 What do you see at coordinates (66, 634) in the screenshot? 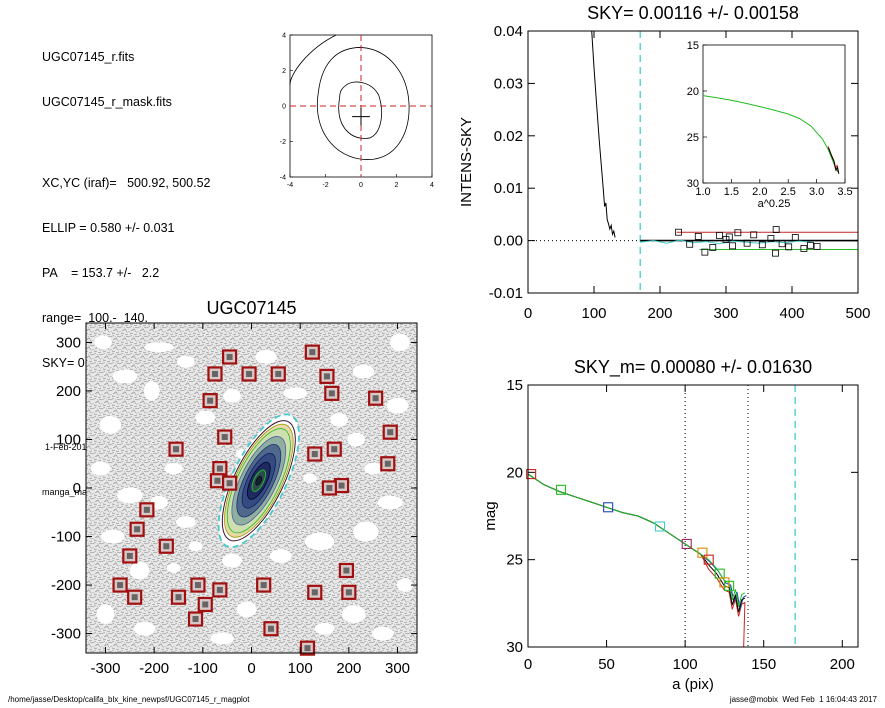
I see `y-tick-label: -300` at bounding box center [66, 634].